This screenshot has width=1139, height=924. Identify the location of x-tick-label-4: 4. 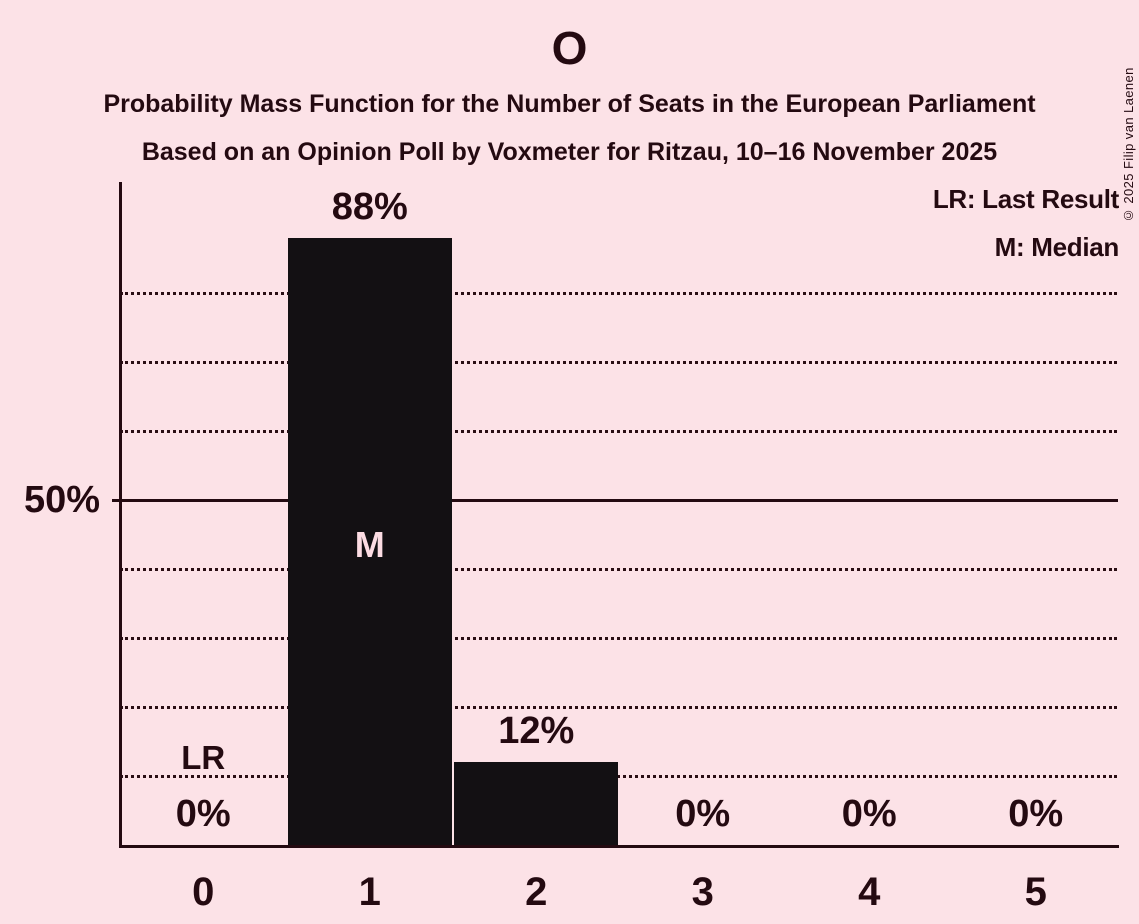
(869, 892).